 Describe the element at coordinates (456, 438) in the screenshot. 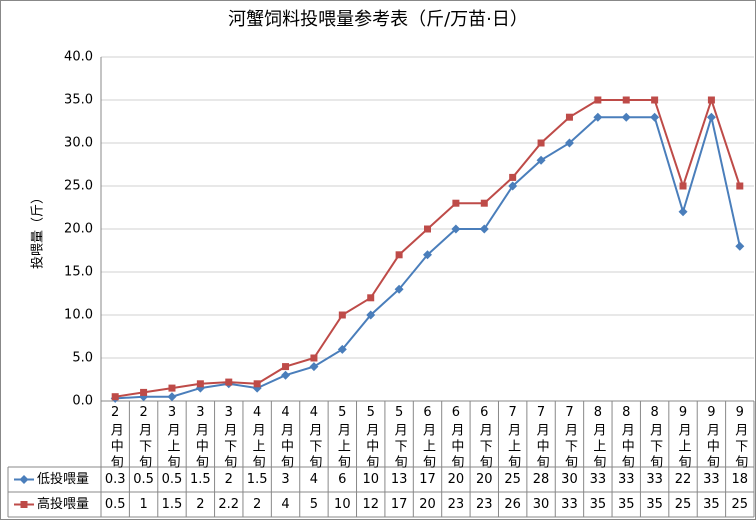

I see `x-tick-label: 6月中旬` at that location.